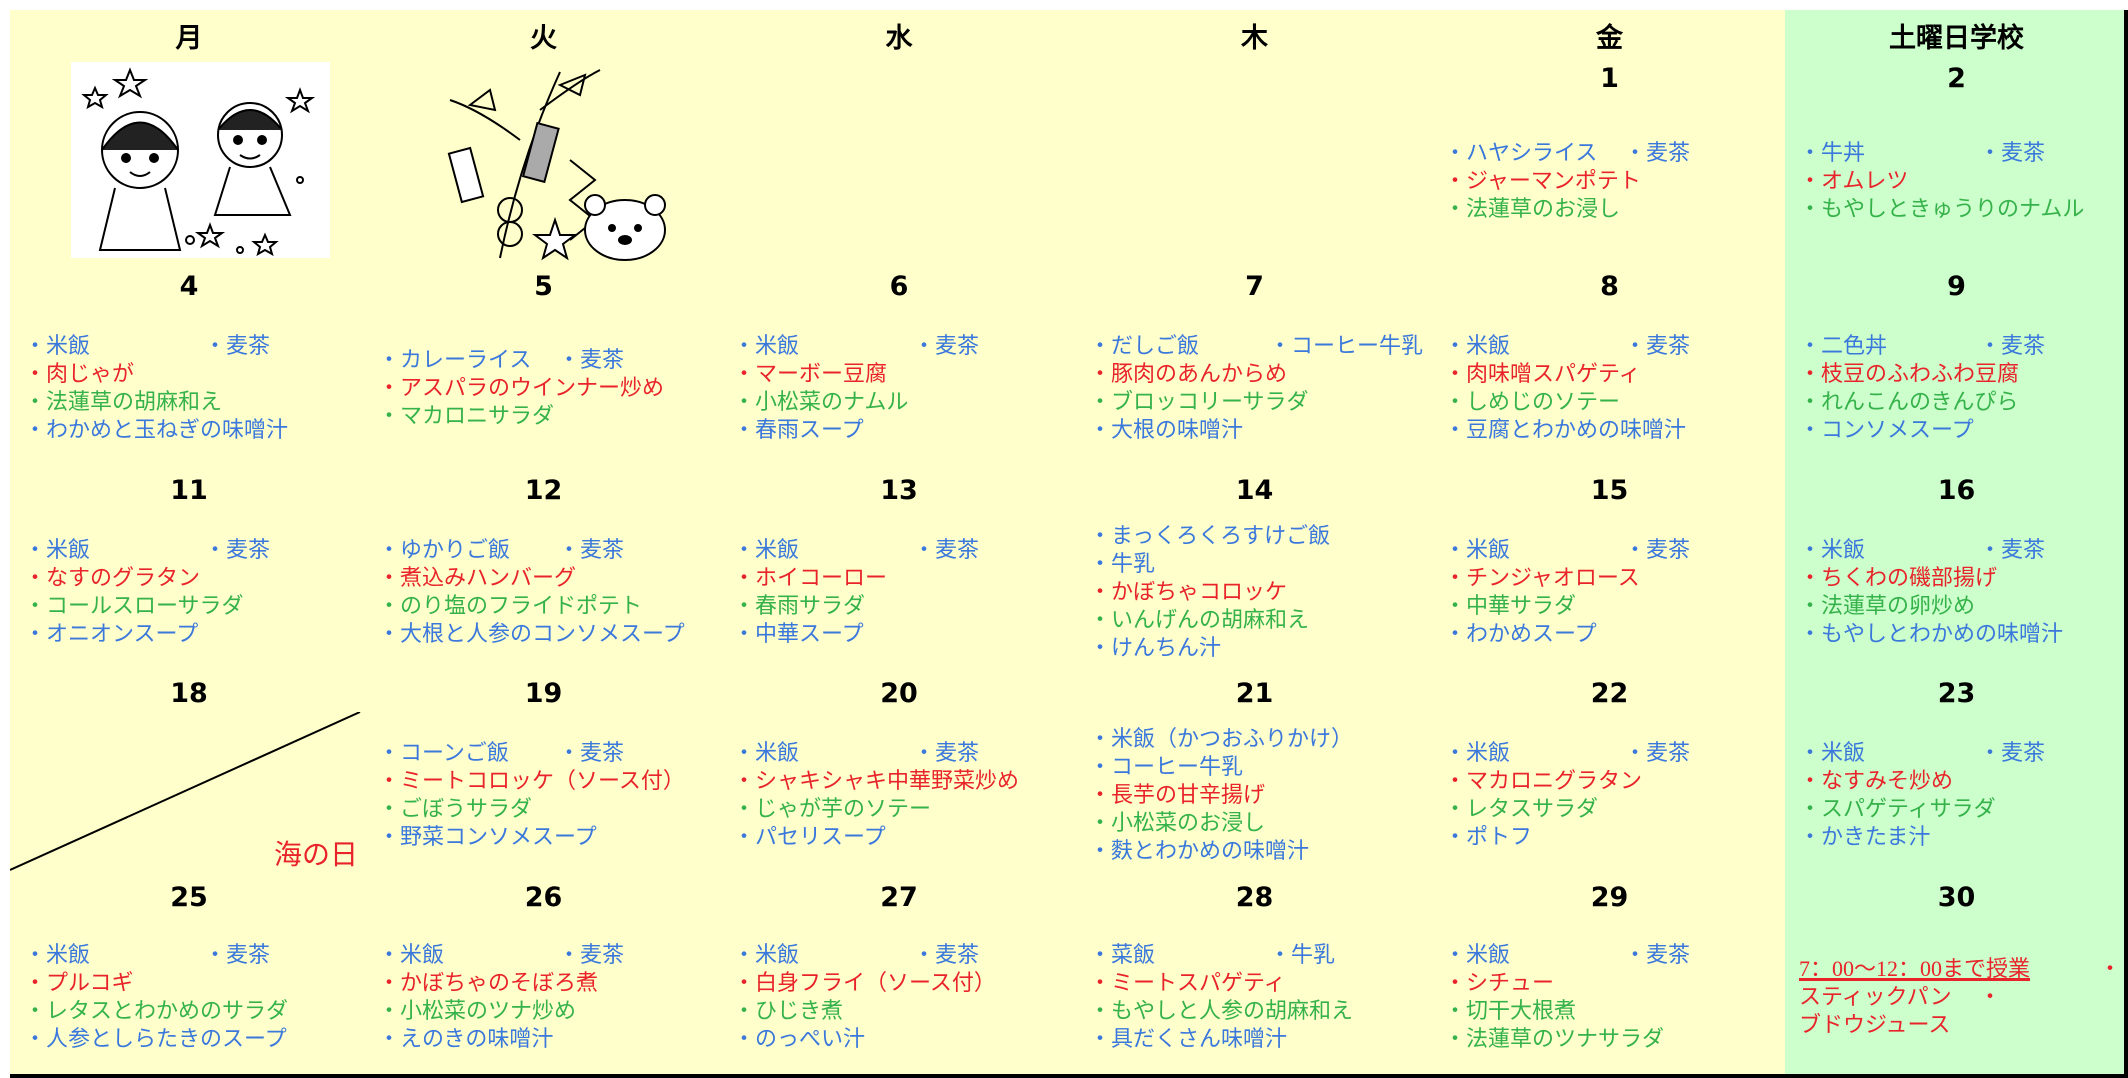 The height and width of the screenshot is (1078, 2128). I want to click on menu-item: ・コーンご飯, so click(443, 752).